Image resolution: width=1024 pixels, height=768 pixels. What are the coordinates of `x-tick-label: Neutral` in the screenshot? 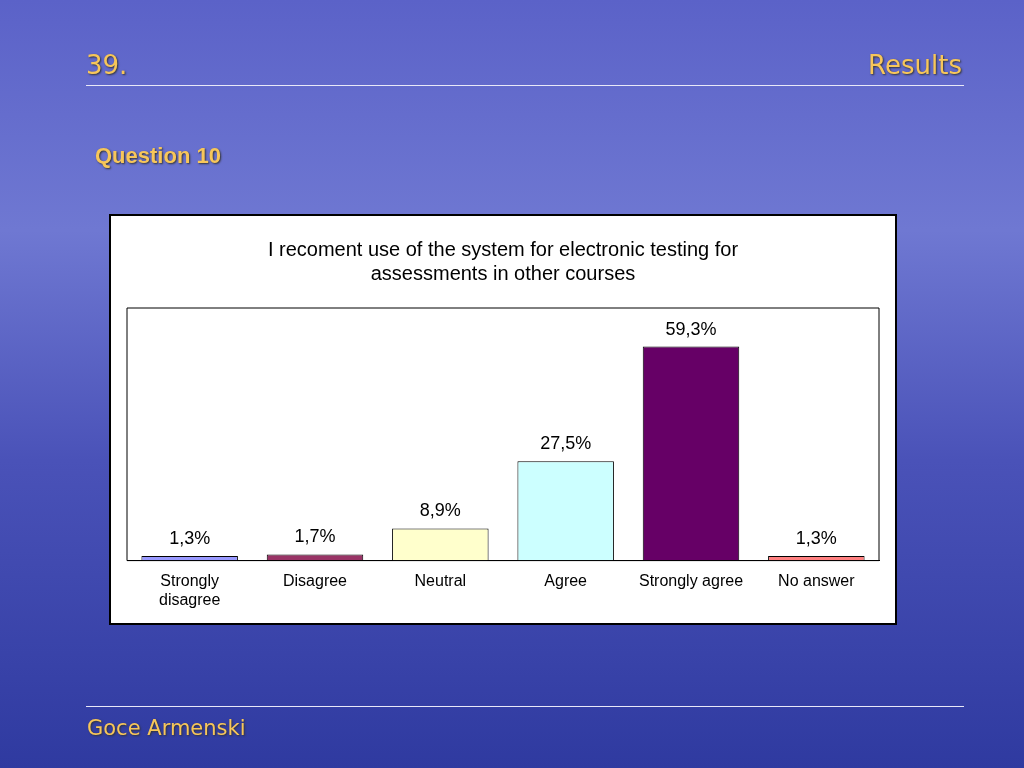 It's located at (440, 580).